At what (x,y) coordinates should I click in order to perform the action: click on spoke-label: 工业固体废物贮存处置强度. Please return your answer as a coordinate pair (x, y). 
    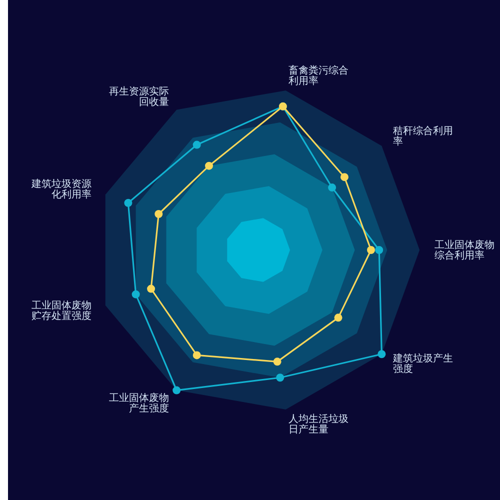
    Looking at the image, I should click on (61, 310).